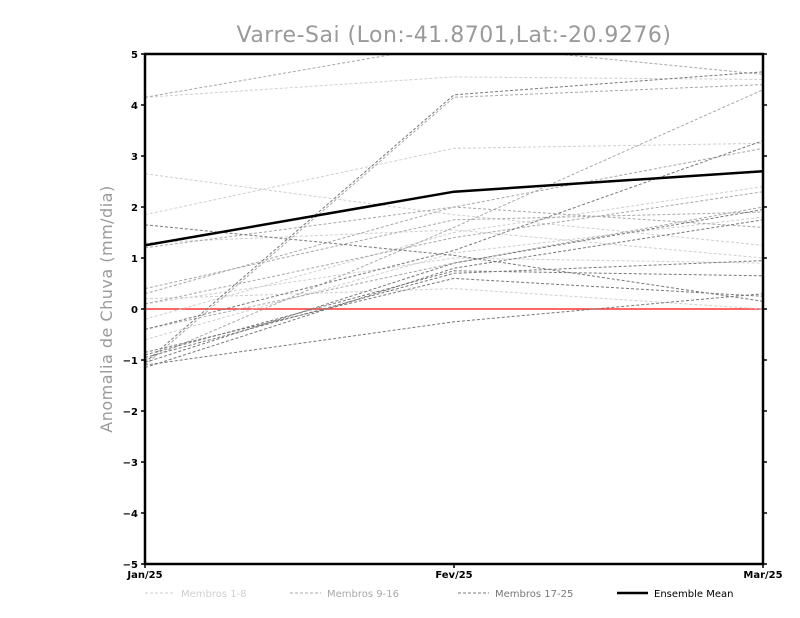  What do you see at coordinates (134, 208) in the screenshot?
I see `y-tick-label: 2` at bounding box center [134, 208].